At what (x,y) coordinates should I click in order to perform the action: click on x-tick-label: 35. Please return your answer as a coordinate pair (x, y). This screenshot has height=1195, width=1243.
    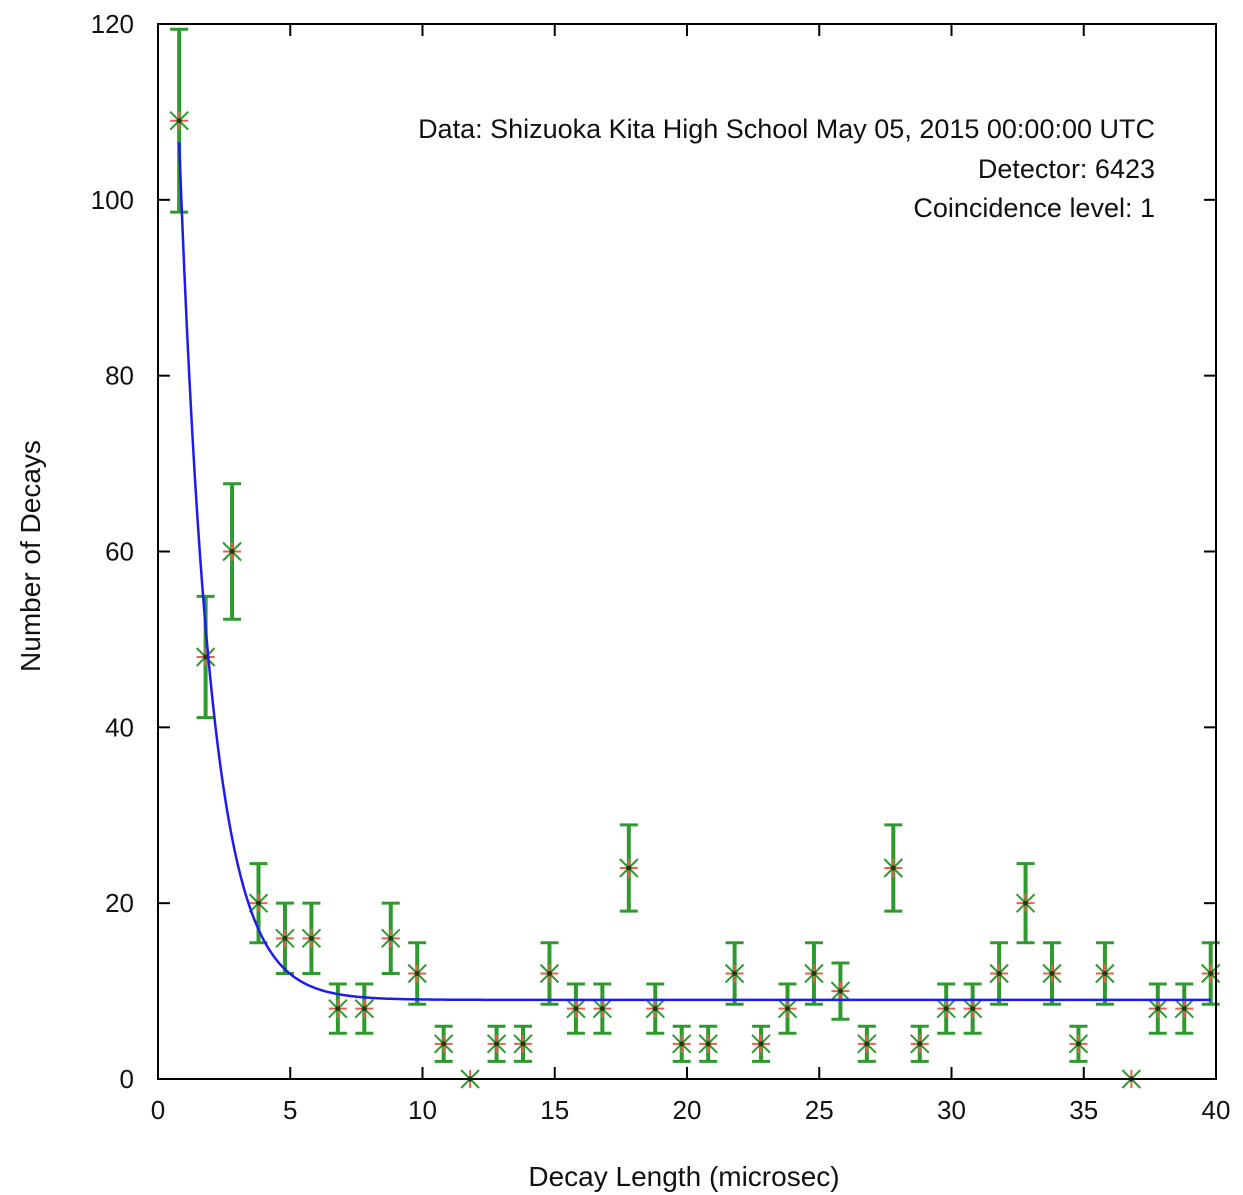
    Looking at the image, I should click on (1083, 1110).